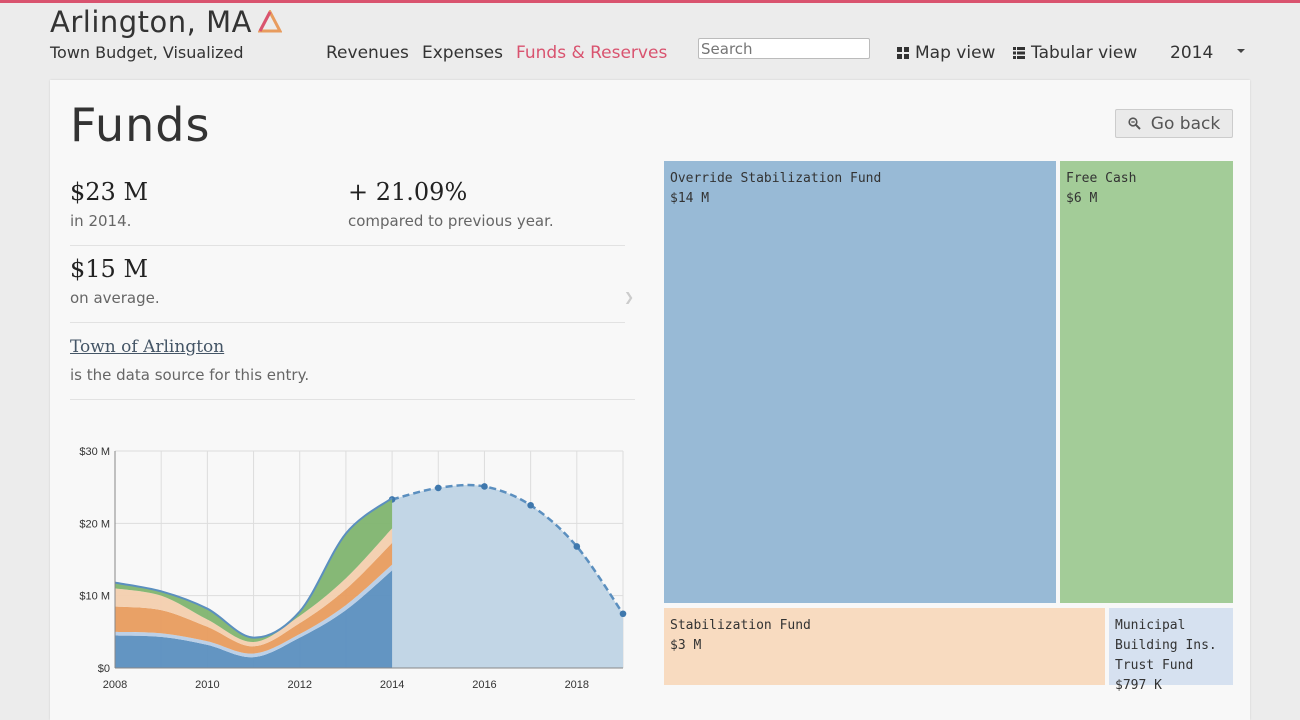 The image size is (1300, 720). I want to click on nav-expenses: Expenses, so click(462, 53).